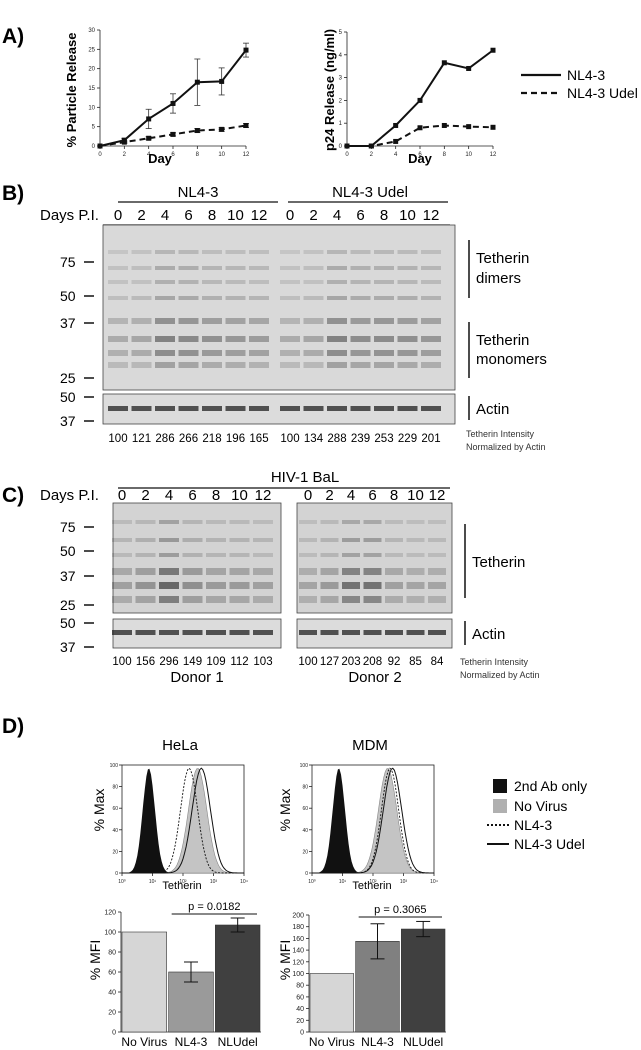 This screenshot has width=641, height=1050. Describe the element at coordinates (144, 1042) in the screenshot. I see `category-label: No Virus` at that location.